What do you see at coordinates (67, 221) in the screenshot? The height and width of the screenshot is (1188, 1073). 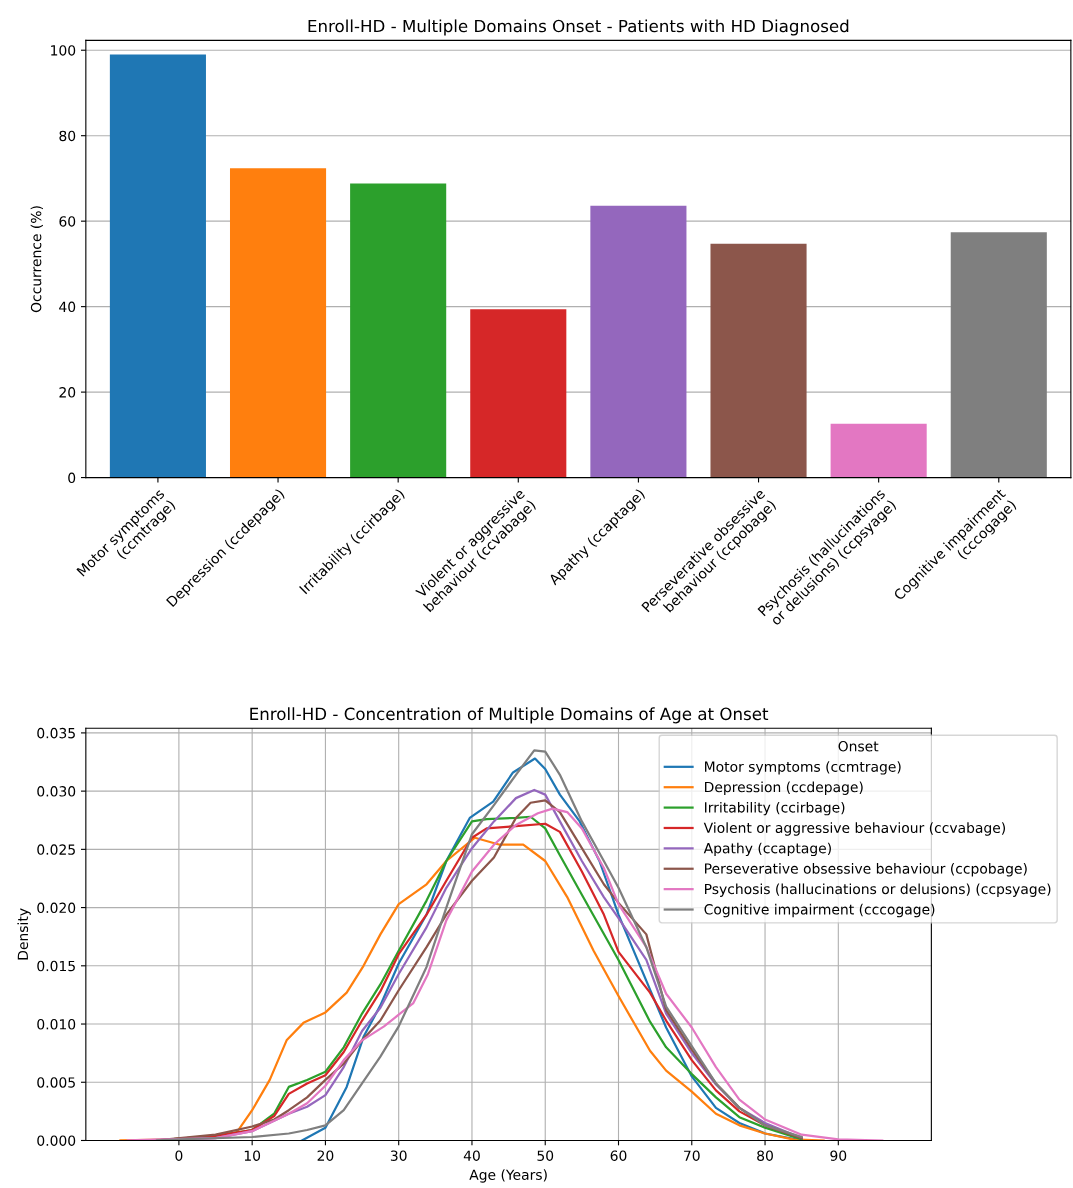 I see `y-tick-label: 60` at bounding box center [67, 221].